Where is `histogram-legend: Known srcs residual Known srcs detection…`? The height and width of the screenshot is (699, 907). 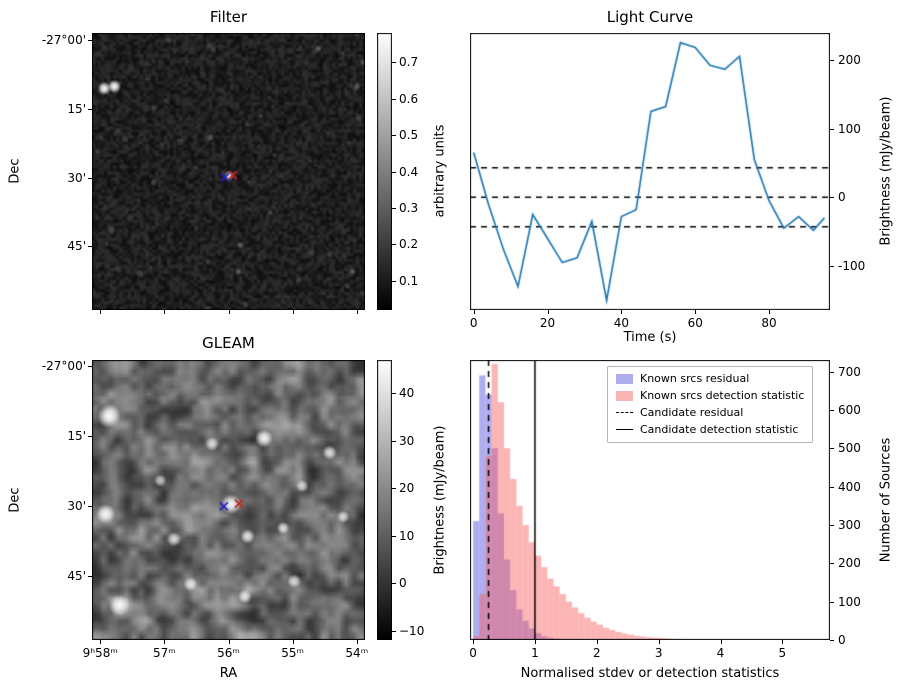 histogram-legend: Known srcs residual Known srcs detection… is located at coordinates (710, 404).